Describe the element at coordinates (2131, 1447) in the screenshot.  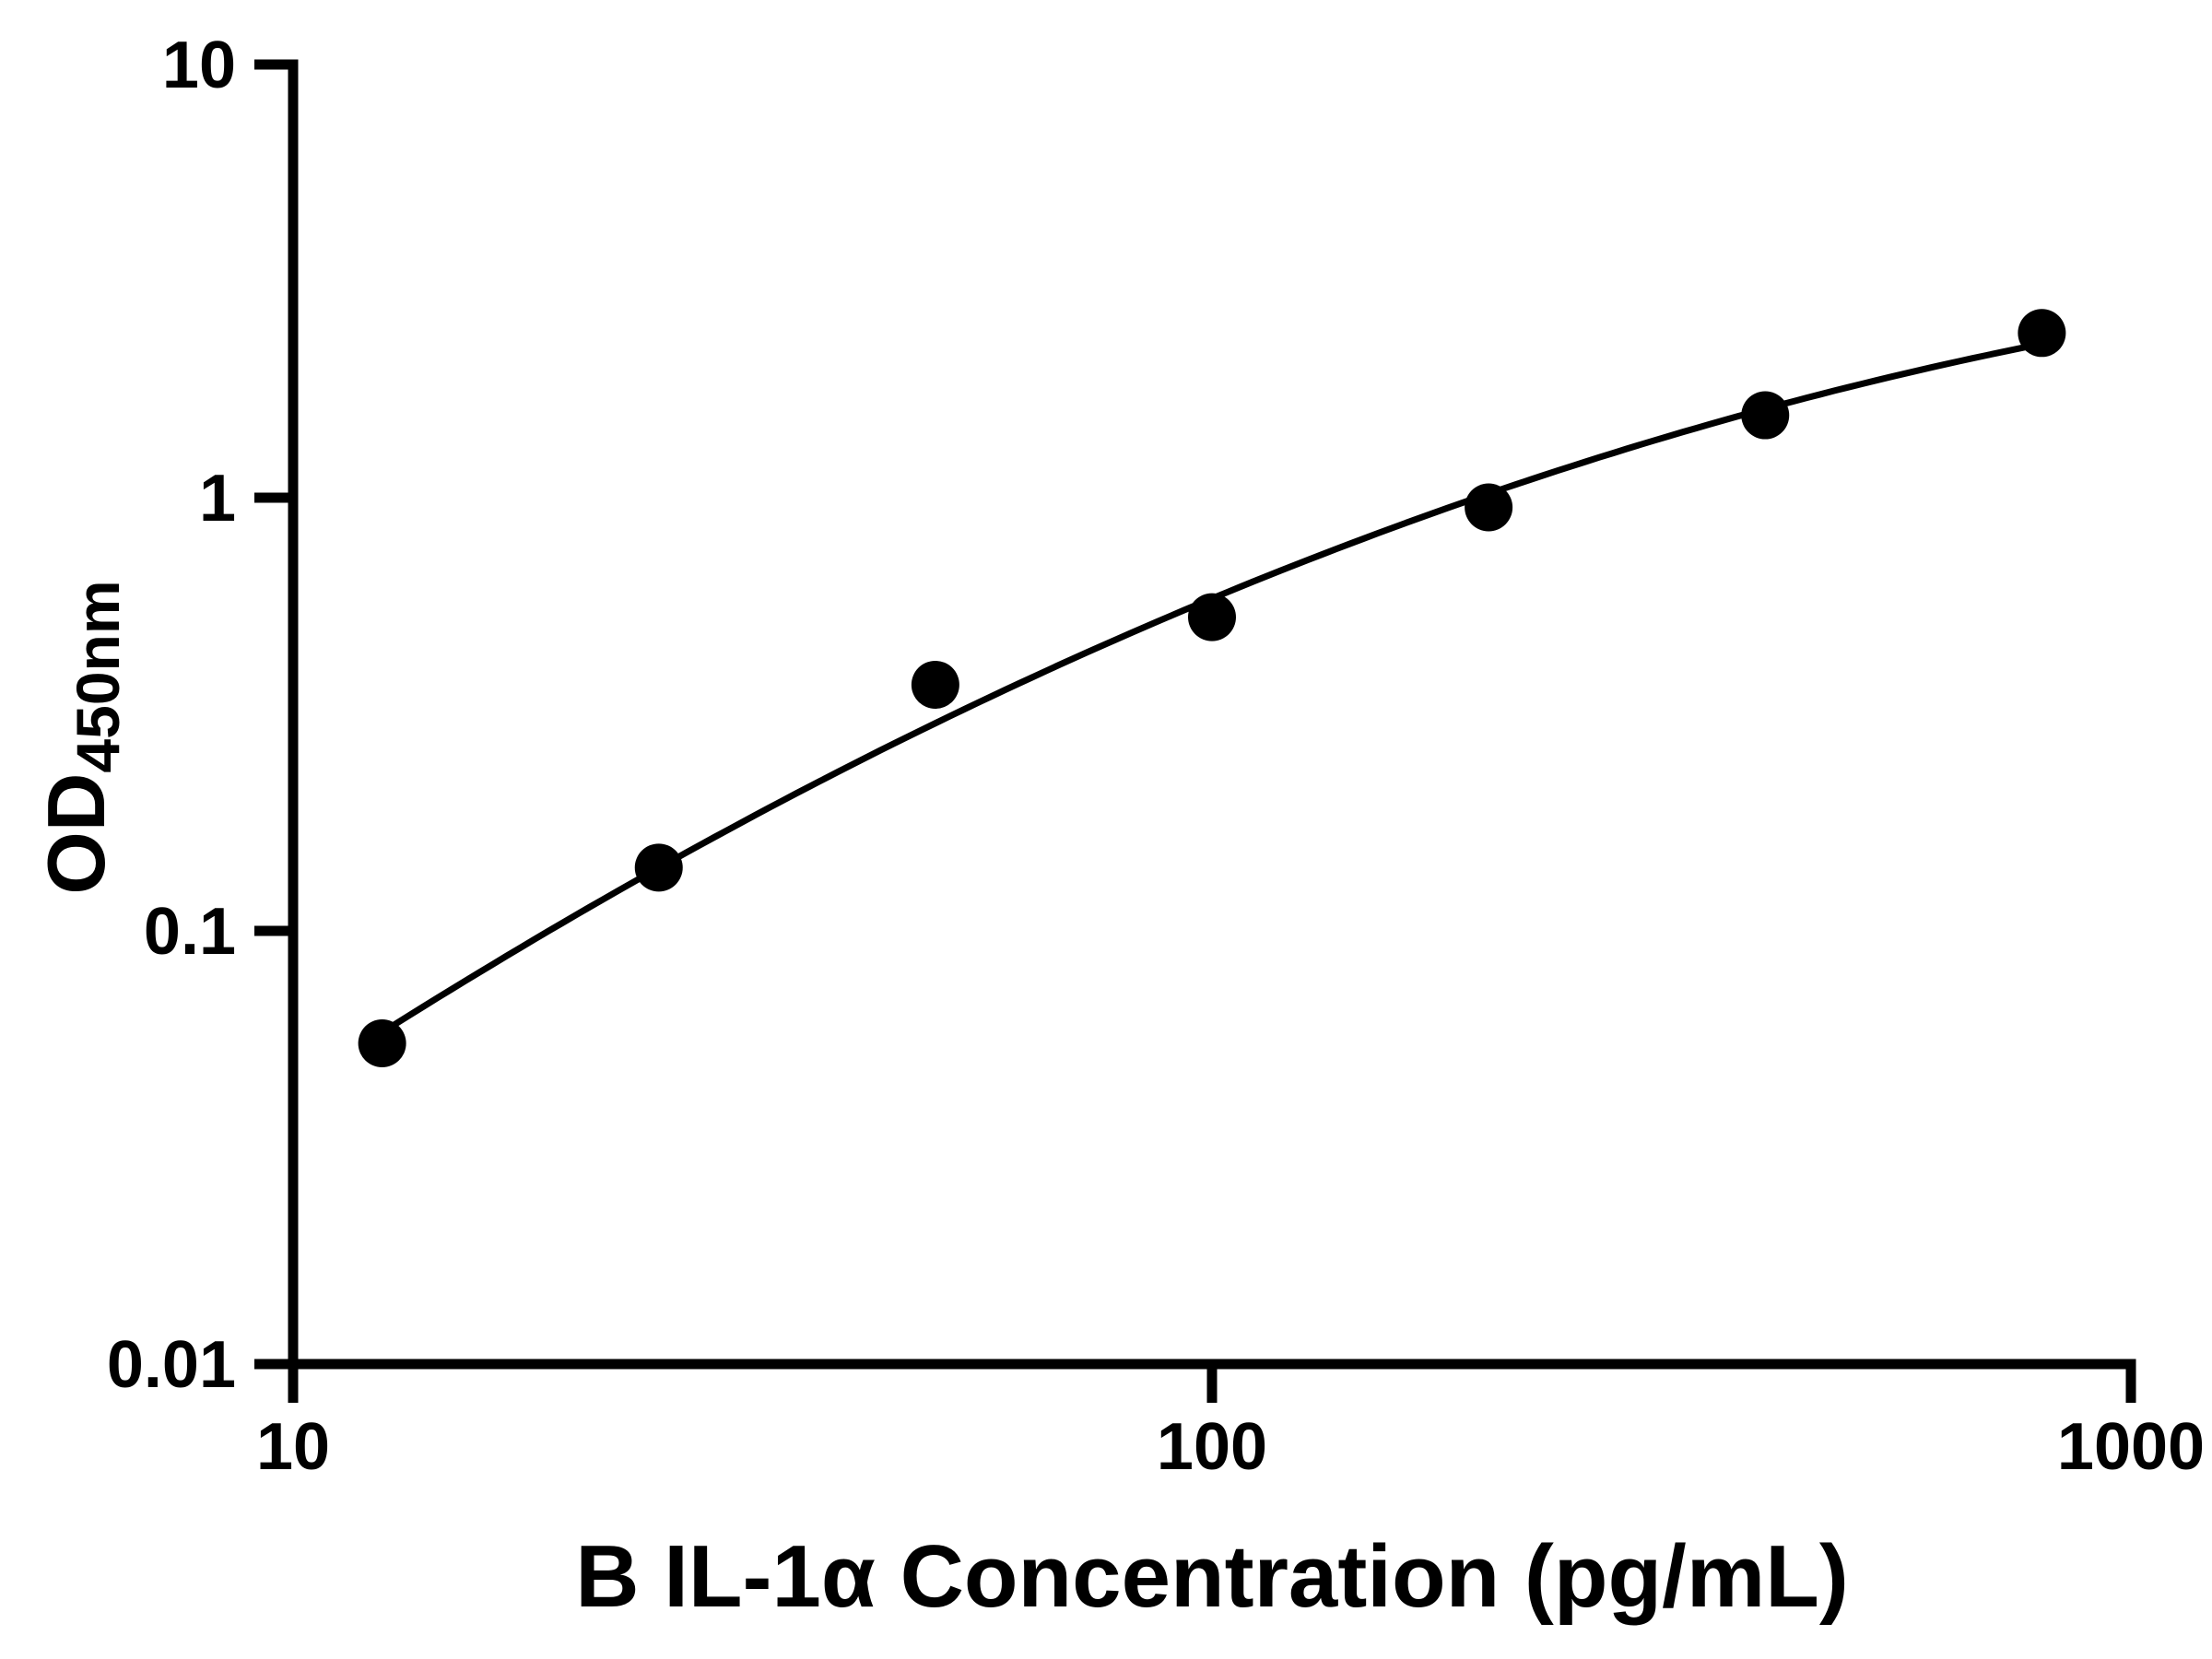
I see `x-tick-label: 1000` at that location.